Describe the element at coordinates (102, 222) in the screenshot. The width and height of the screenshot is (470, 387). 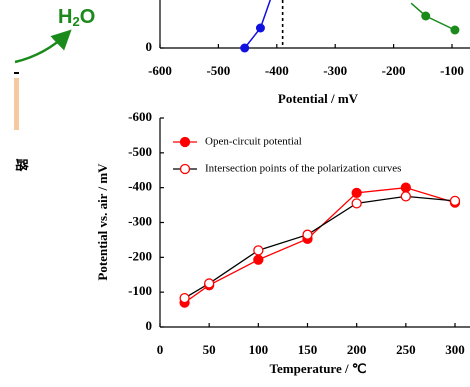
I see `y-axis-label: Potential vs. air / mV` at that location.